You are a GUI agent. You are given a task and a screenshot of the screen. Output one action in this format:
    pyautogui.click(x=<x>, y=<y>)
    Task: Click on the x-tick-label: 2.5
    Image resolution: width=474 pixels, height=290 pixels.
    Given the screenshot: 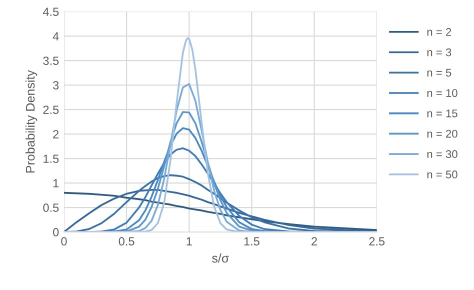 What is the action you would take?
    pyautogui.click(x=377, y=241)
    